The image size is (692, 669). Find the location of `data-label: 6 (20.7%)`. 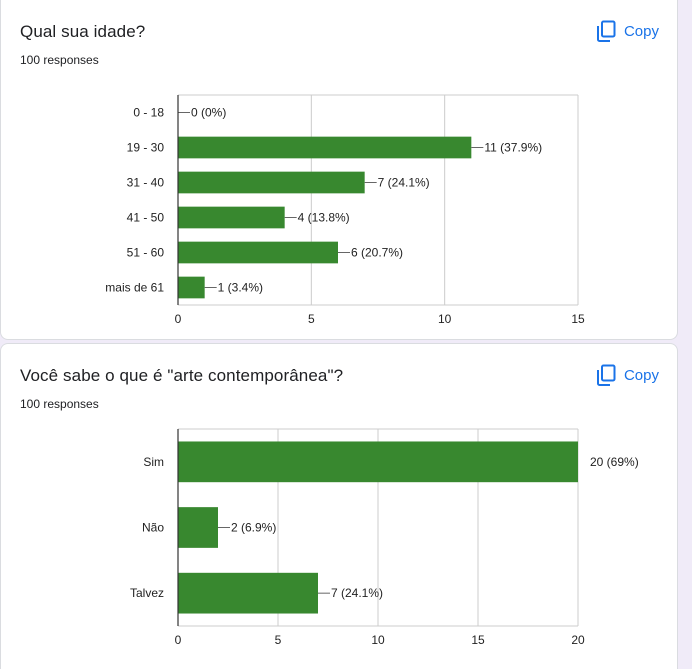

data-label: 6 (20.7%) is located at coordinates (377, 253).